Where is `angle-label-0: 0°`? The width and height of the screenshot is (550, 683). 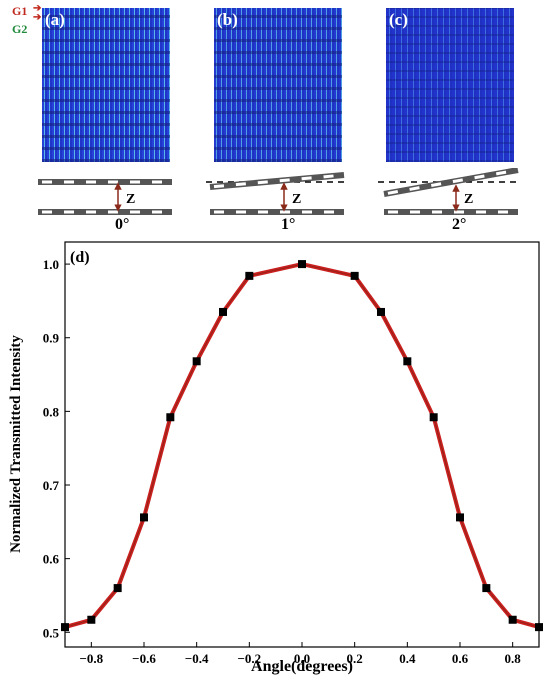 angle-label-0: 0° is located at coordinates (122, 224).